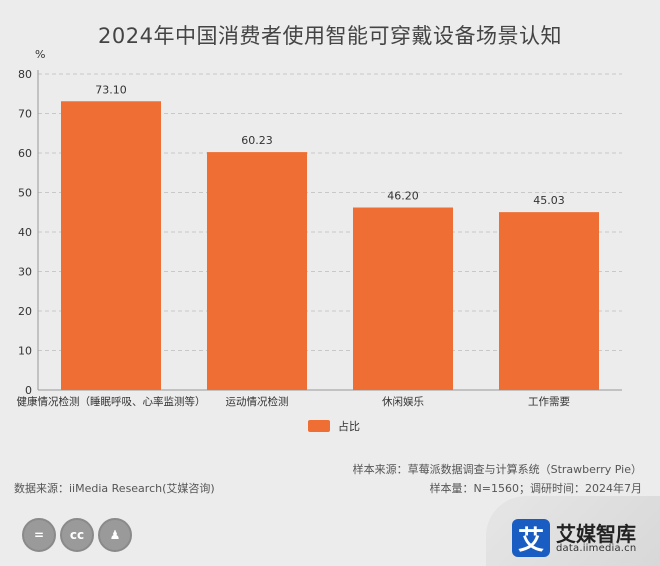 This screenshot has width=660, height=566. What do you see at coordinates (330, 36) in the screenshot?
I see `chart-title: 2024年中国消费者使用智能可穿戴设备场景认知` at bounding box center [330, 36].